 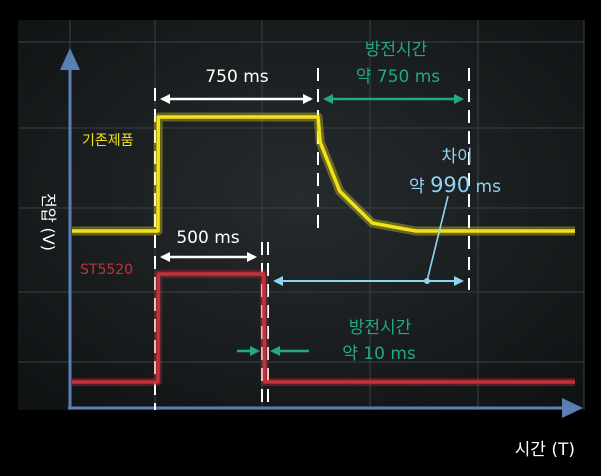 I want to click on label-bottom-discharge-1: 방전시간, so click(x=380, y=328).